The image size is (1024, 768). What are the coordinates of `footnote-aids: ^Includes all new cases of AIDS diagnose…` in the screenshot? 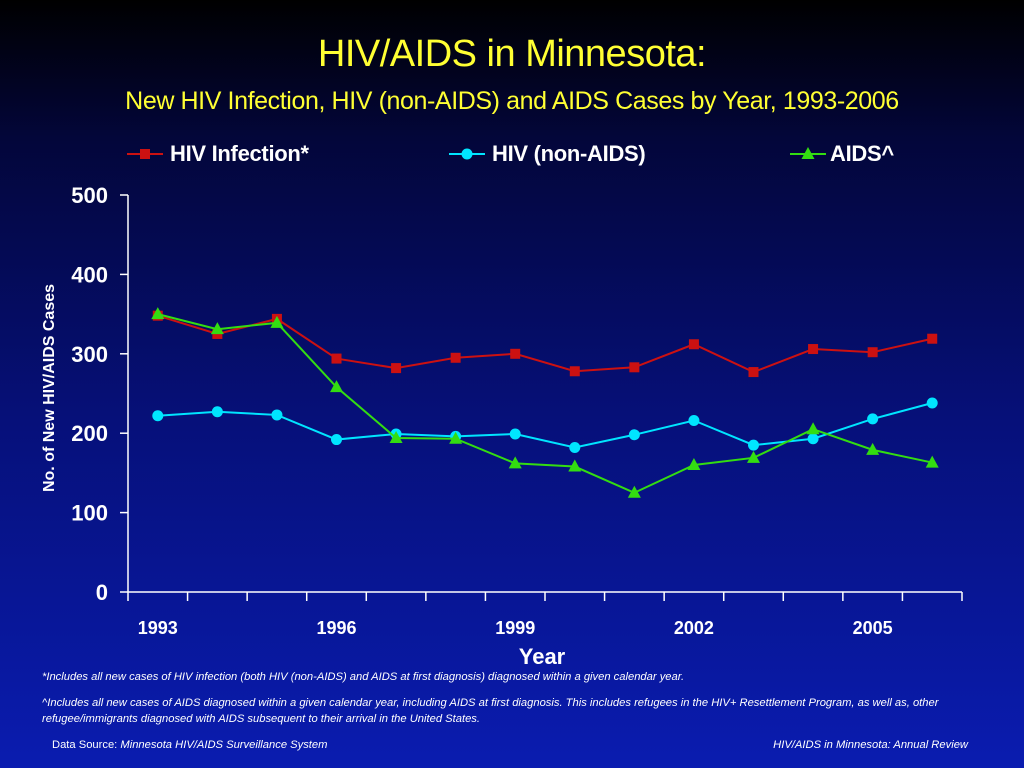 It's located at (490, 711).